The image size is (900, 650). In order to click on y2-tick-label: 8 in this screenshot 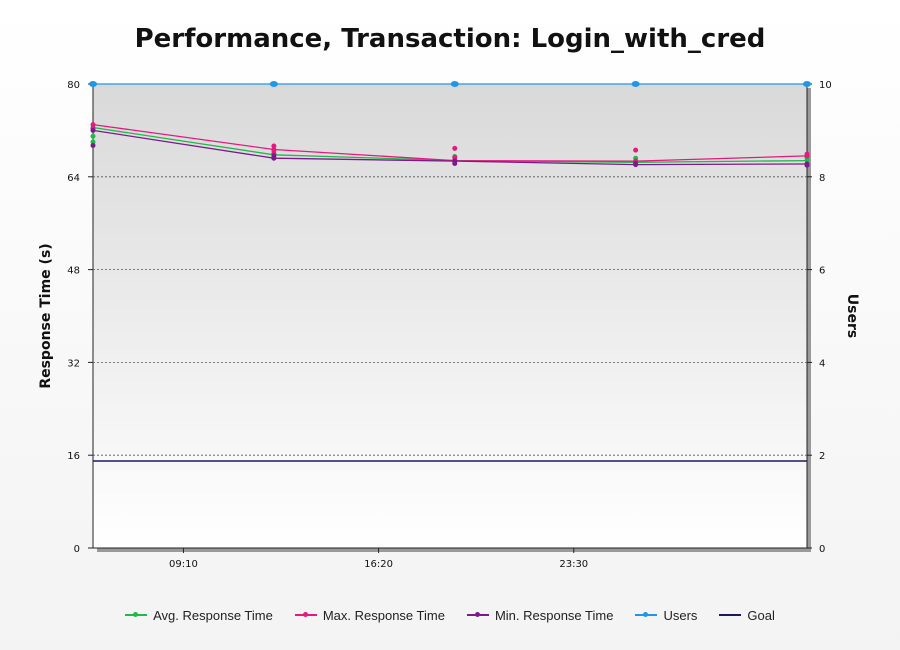, I will do `click(822, 178)`.